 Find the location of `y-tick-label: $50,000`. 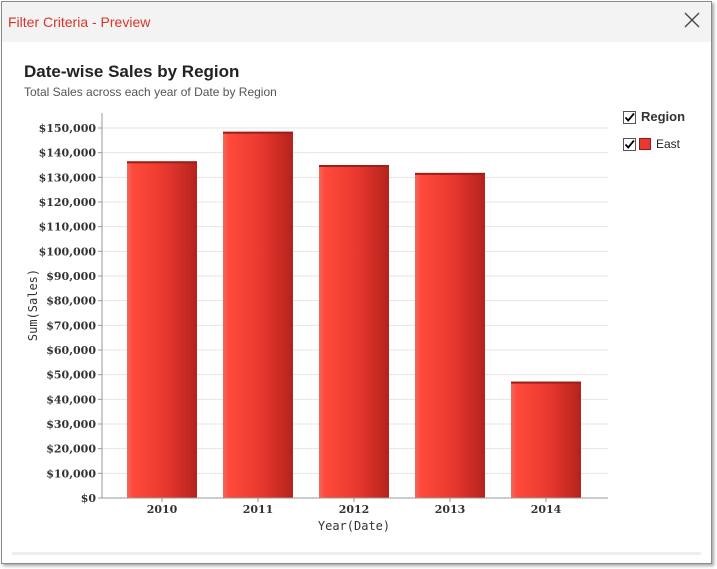

y-tick-label: $50,000 is located at coordinates (71, 375).